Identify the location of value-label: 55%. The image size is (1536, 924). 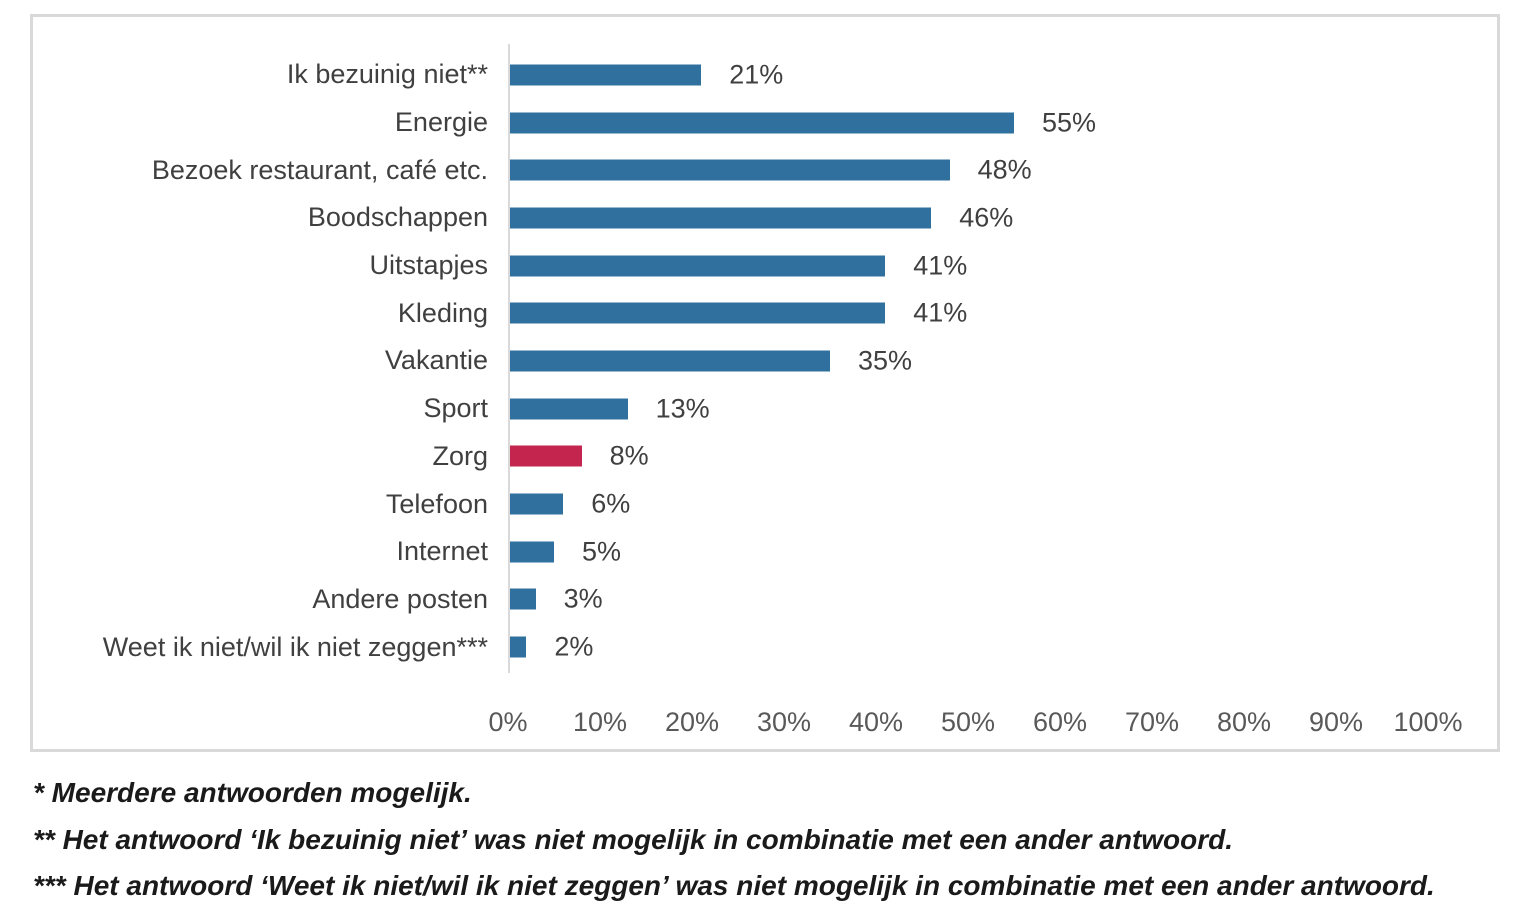
(1069, 122).